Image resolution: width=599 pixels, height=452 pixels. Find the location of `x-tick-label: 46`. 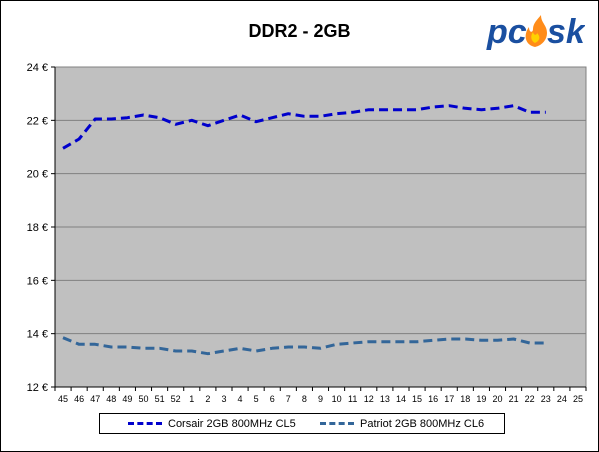

x-tick-label: 46 is located at coordinates (79, 399).